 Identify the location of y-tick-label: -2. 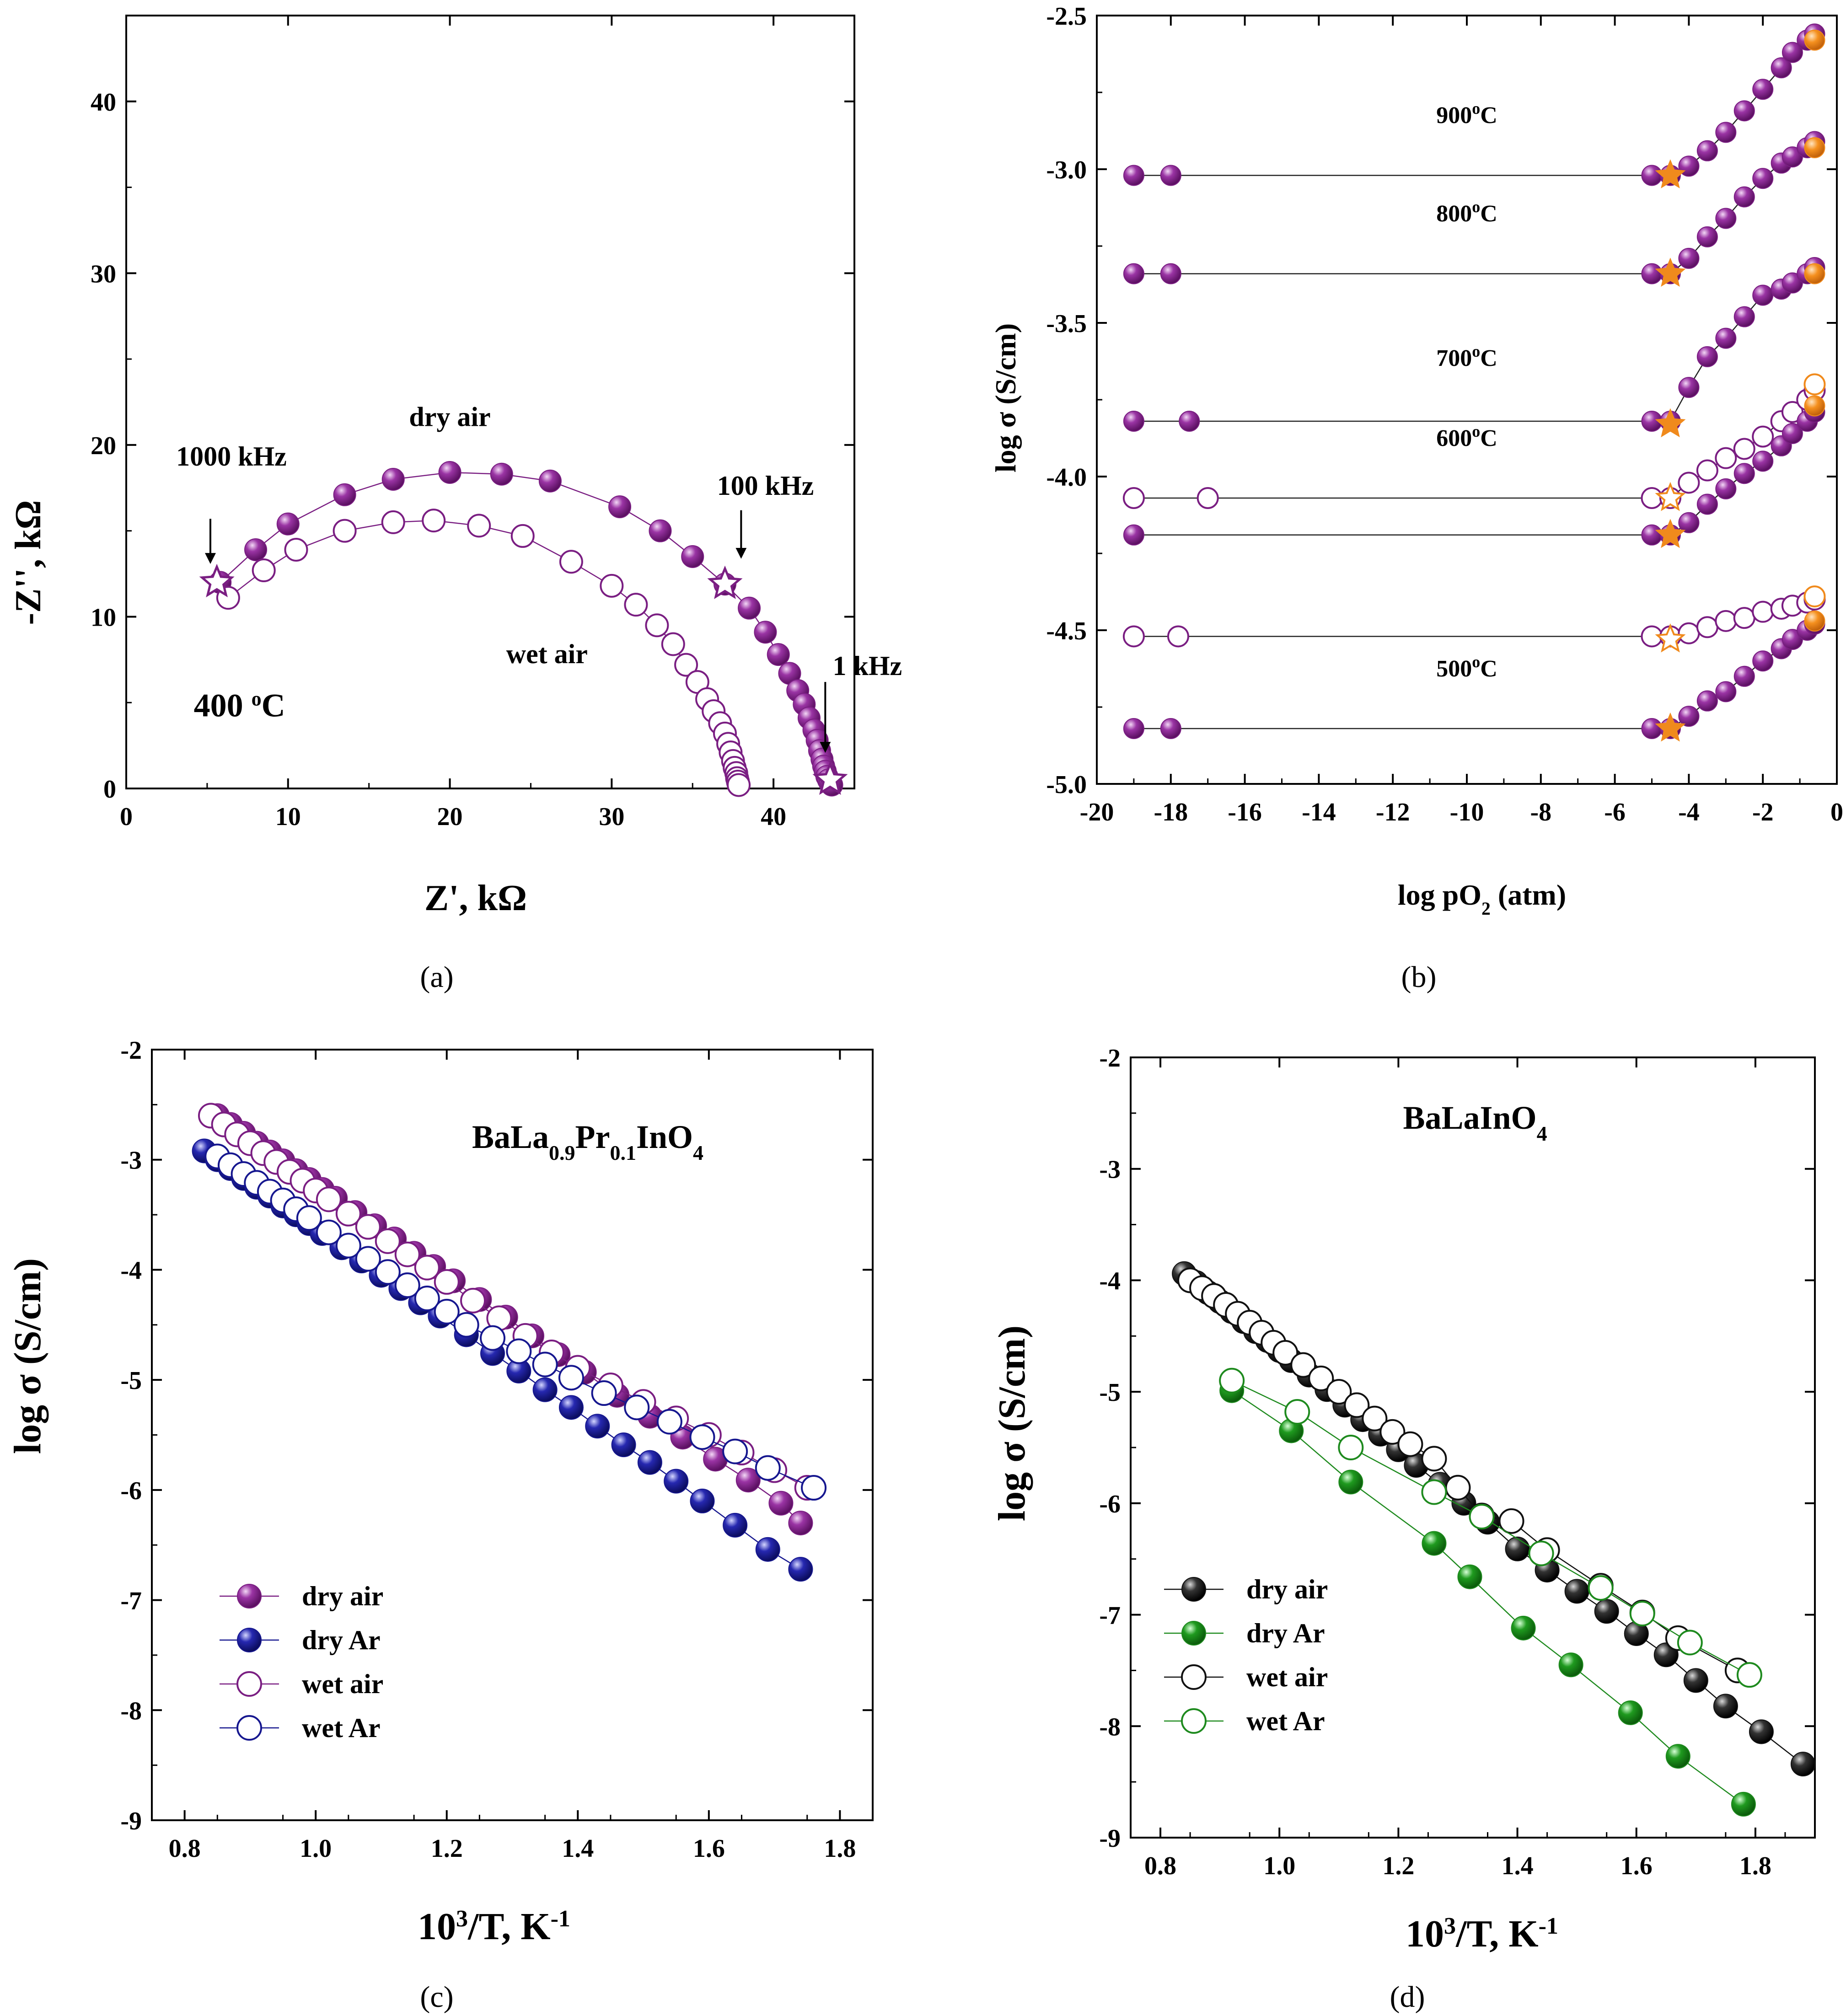
(131, 1050).